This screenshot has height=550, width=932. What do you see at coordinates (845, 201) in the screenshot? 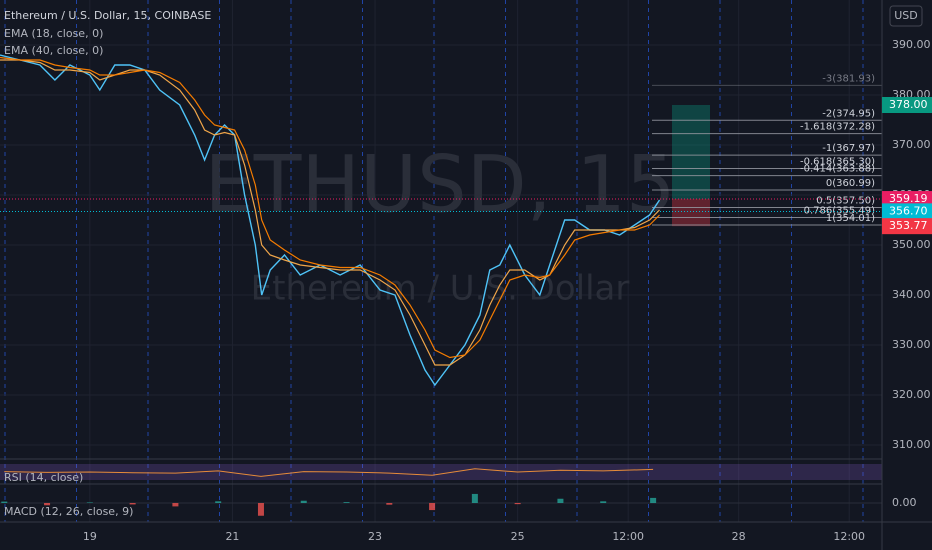
I see `fib-label: 0.5(357.50)` at bounding box center [845, 201].